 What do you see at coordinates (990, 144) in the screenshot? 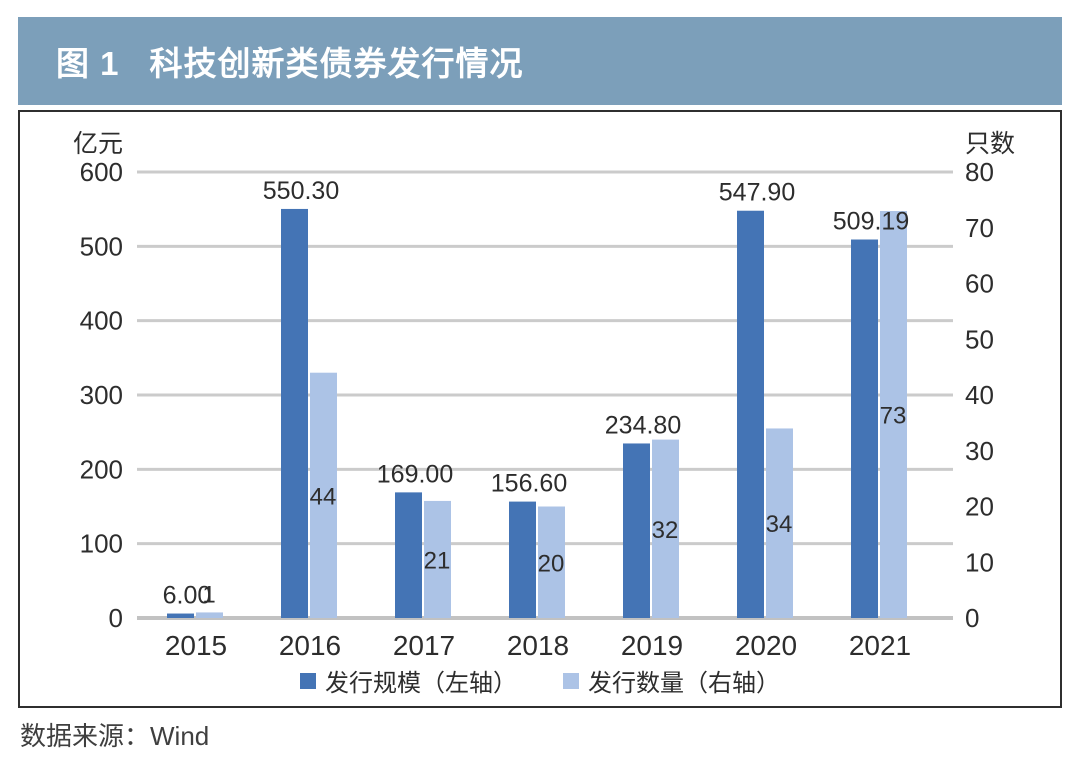
I see `right-axis-title: 只数` at bounding box center [990, 144].